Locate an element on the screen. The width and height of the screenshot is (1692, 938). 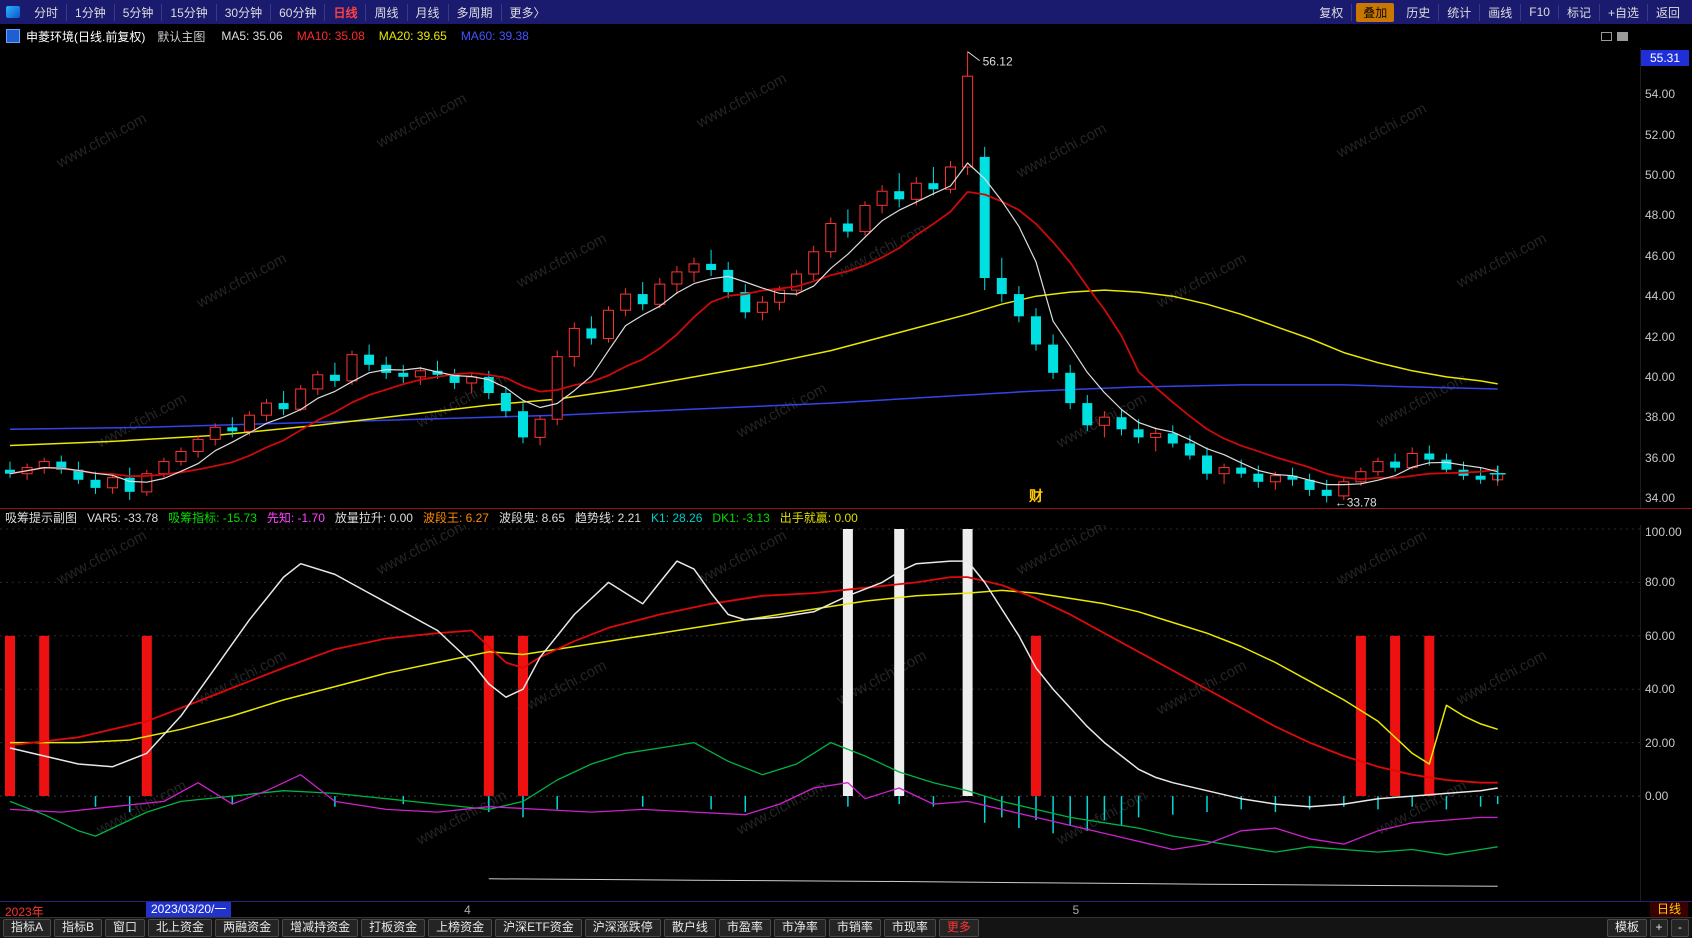
period-item-30分钟: 30分钟 is located at coordinates (244, 12).